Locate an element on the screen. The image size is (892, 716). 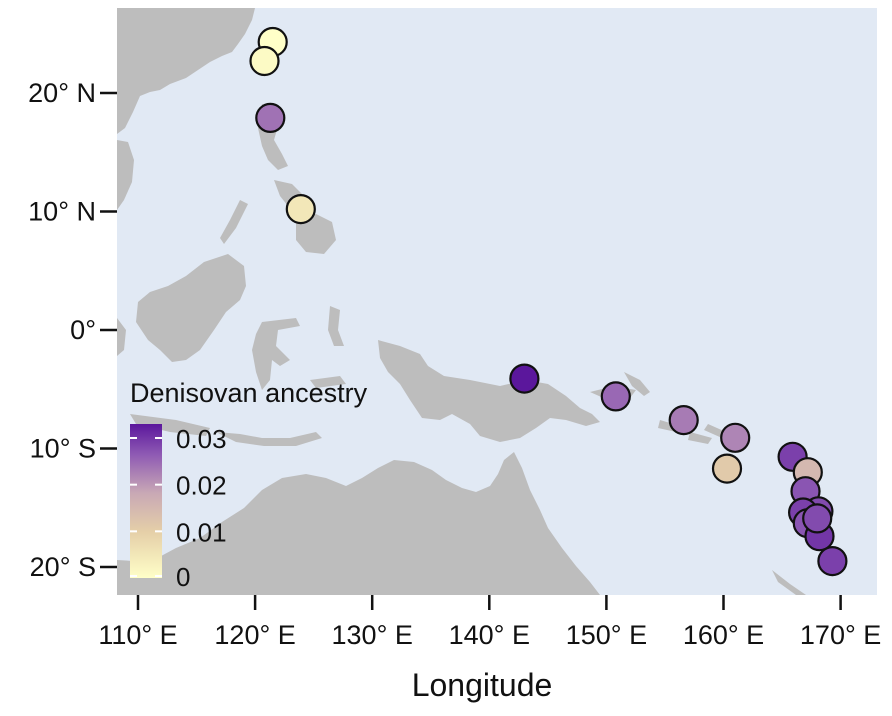
legend-ticks: 0.03 0.02 0.01 0 is located at coordinates (178, 508).